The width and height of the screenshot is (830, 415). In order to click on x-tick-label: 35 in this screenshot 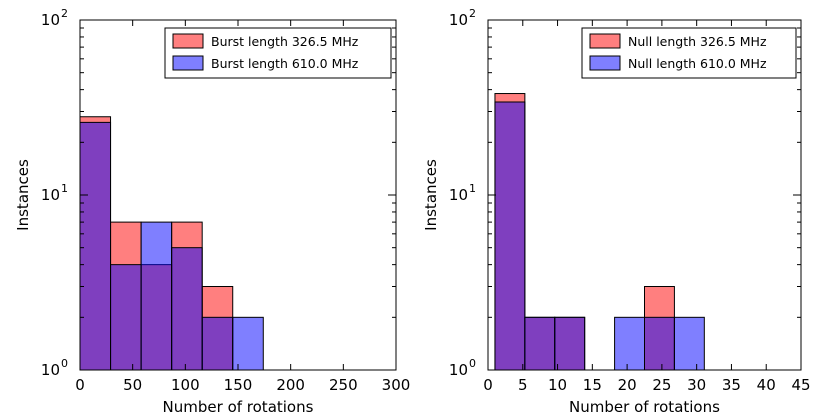, I will do `click(731, 385)`.